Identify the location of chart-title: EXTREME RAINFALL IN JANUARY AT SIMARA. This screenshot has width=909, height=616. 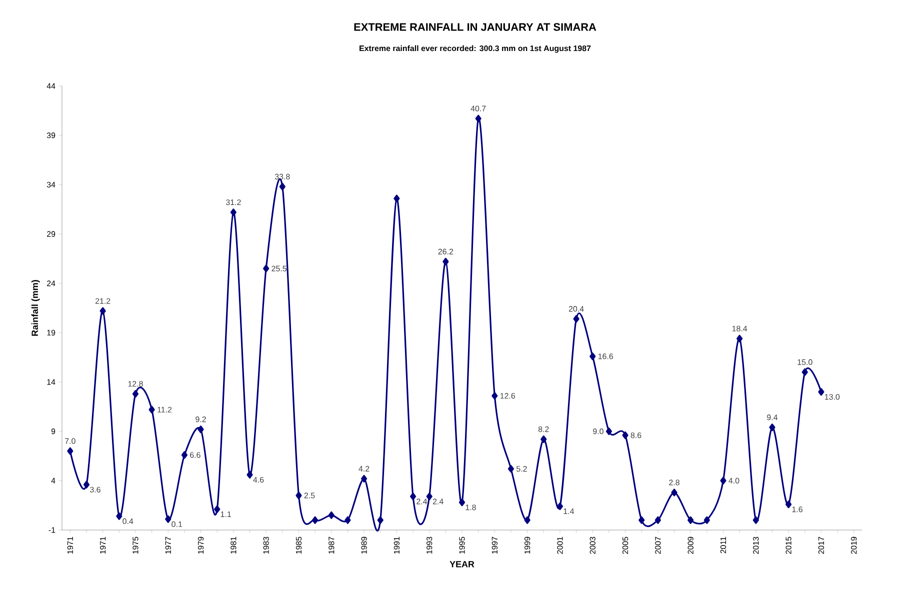
(475, 27).